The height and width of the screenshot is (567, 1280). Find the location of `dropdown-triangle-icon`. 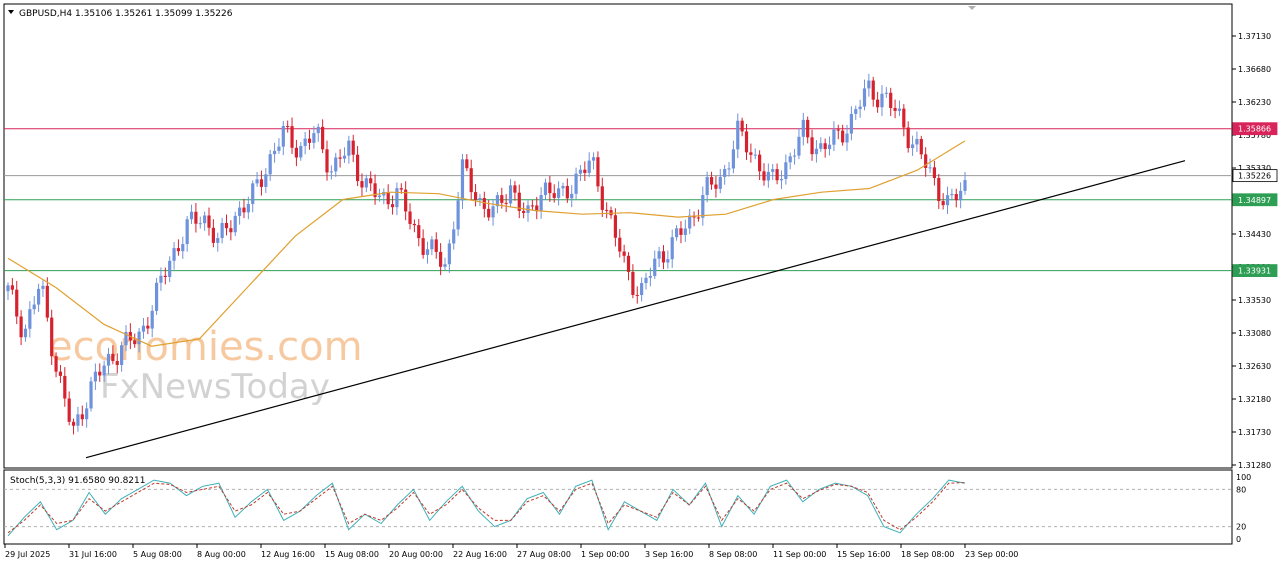

dropdown-triangle-icon is located at coordinates (11, 12).